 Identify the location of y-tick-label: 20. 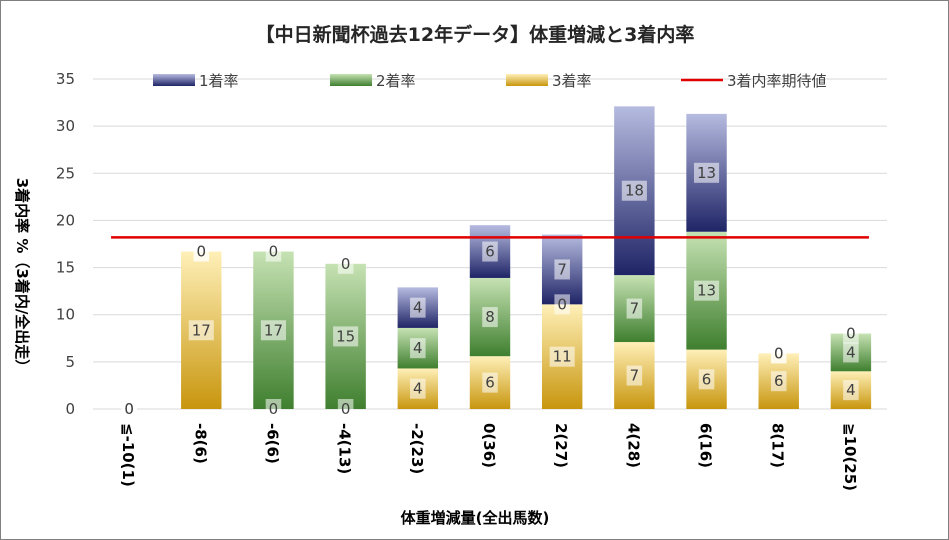
(65, 220).